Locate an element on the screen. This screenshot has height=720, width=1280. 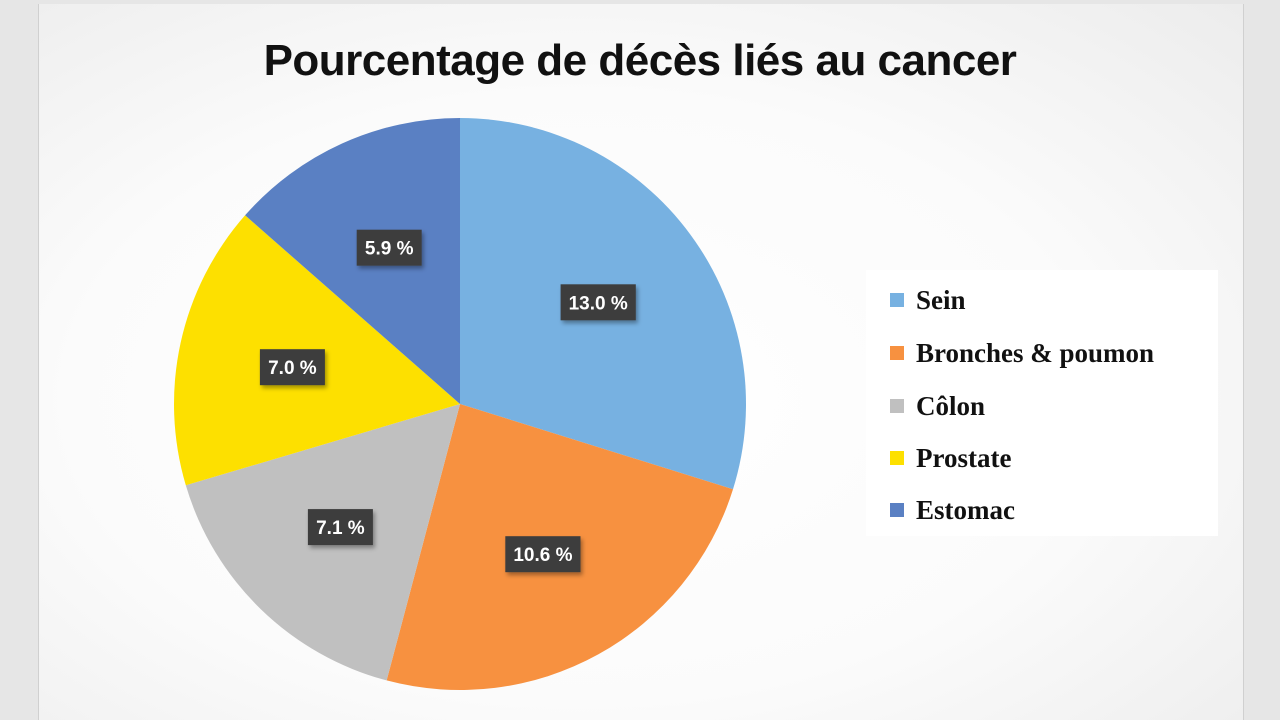
data-label-text: 7.0 % is located at coordinates (292, 368).